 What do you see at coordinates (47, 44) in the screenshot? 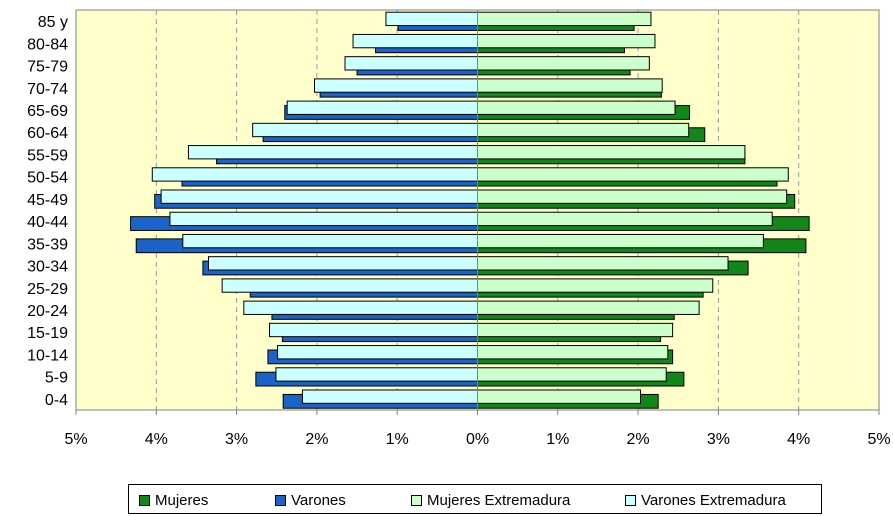
I see `y-tick-label: 80-84` at bounding box center [47, 44].